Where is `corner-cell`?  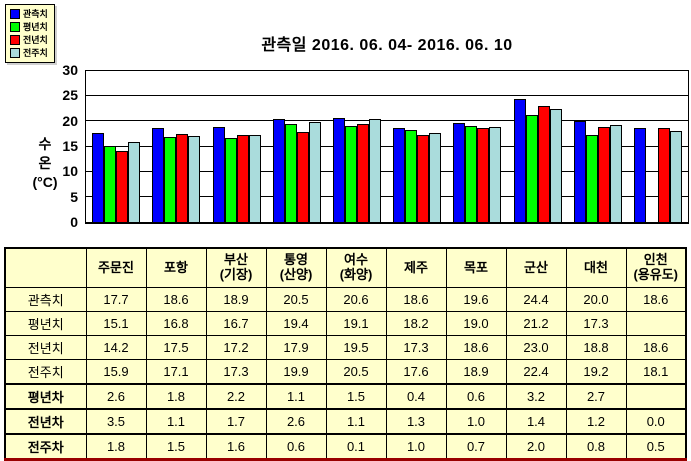 corner-cell is located at coordinates (45, 267).